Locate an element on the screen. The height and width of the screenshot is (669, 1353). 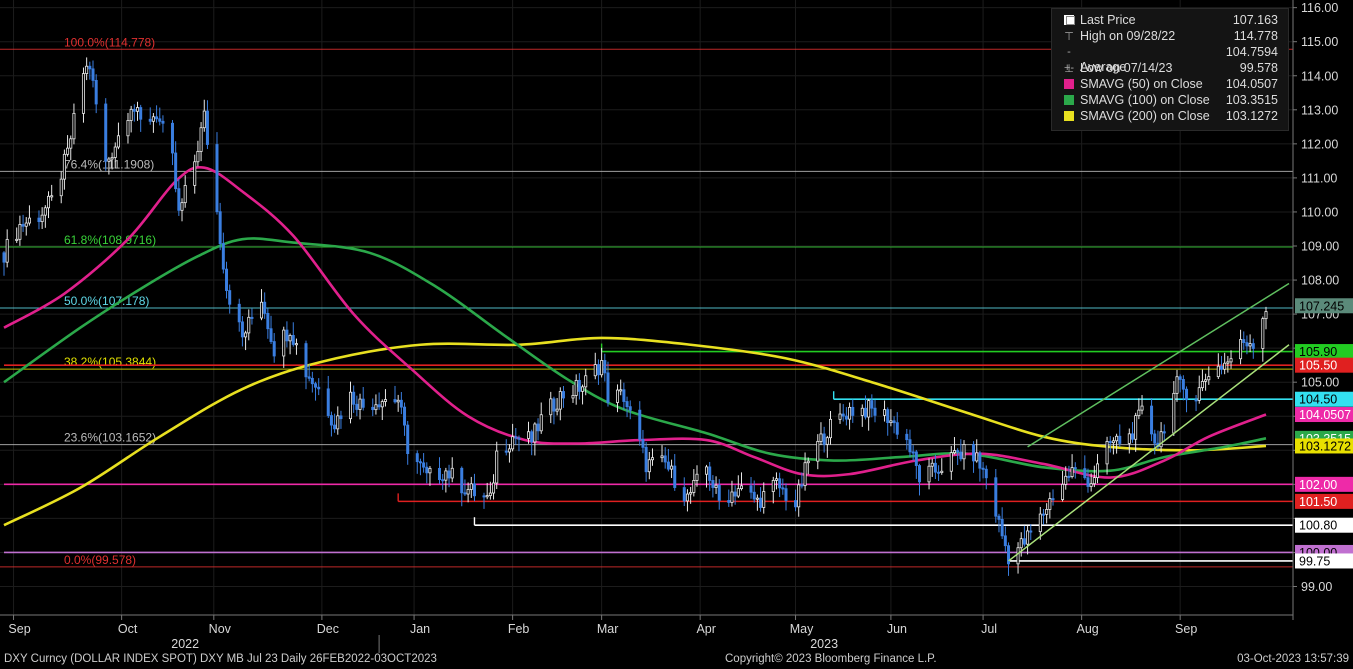
x-tick-label: Jun is located at coordinates (897, 629).